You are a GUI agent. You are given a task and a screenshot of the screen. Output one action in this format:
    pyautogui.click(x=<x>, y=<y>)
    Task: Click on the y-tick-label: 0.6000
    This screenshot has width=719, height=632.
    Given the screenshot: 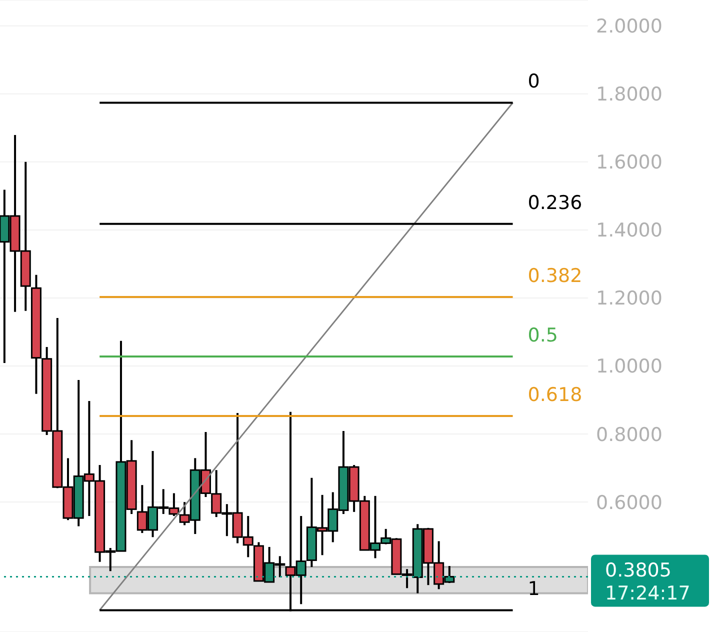 What is the action you would take?
    pyautogui.click(x=629, y=503)
    